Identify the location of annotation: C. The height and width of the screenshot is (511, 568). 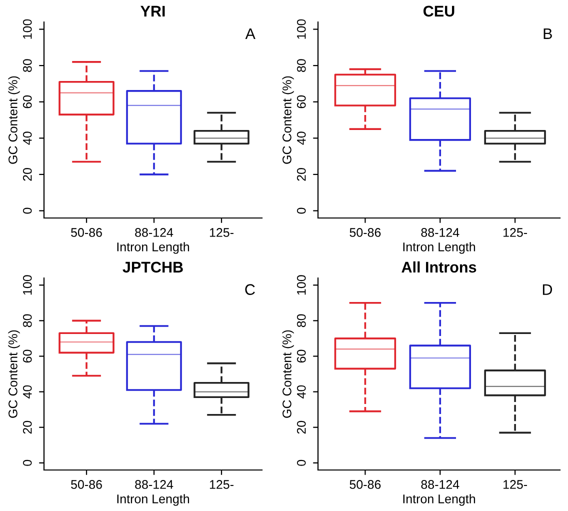
(250, 289).